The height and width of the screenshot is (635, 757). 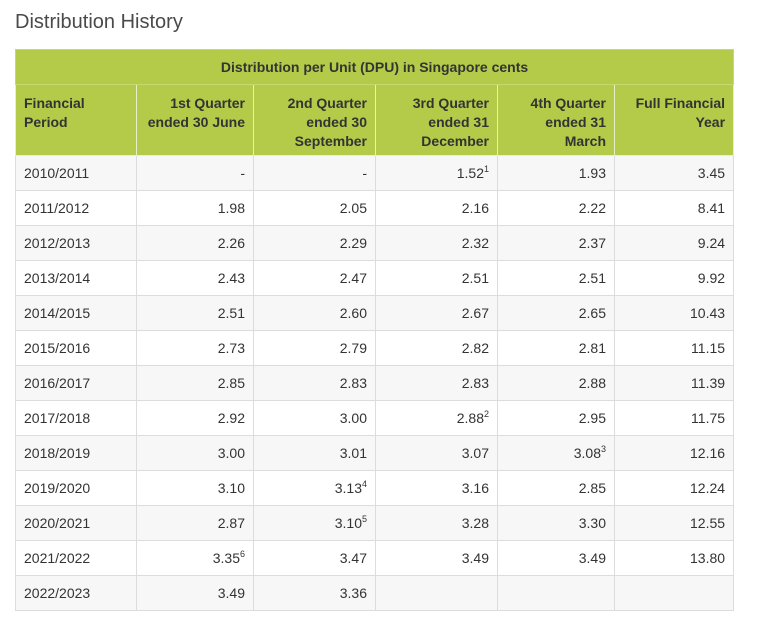 What do you see at coordinates (674, 313) in the screenshot?
I see `dpu-cell: 10.43` at bounding box center [674, 313].